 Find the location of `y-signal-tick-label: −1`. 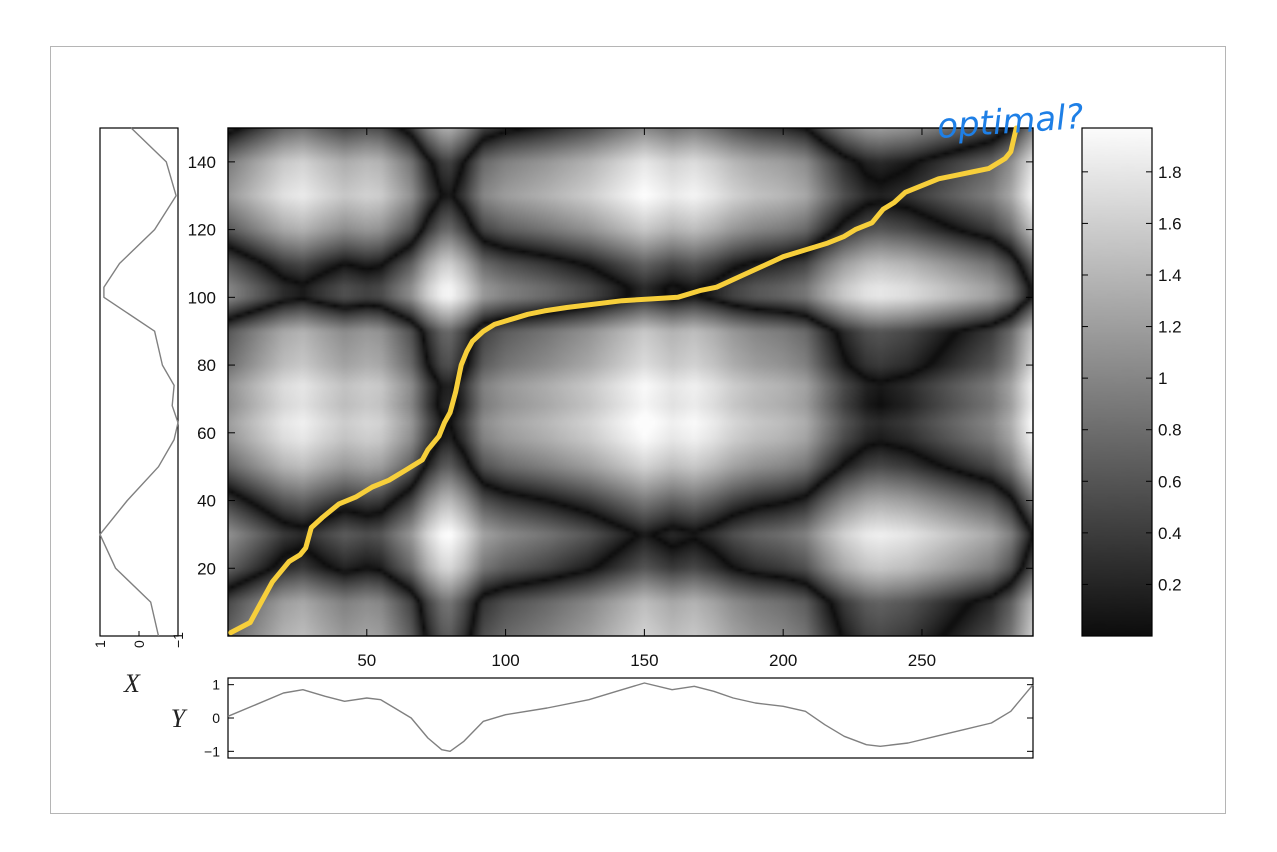

y-signal-tick-label: −1 is located at coordinates (212, 751).